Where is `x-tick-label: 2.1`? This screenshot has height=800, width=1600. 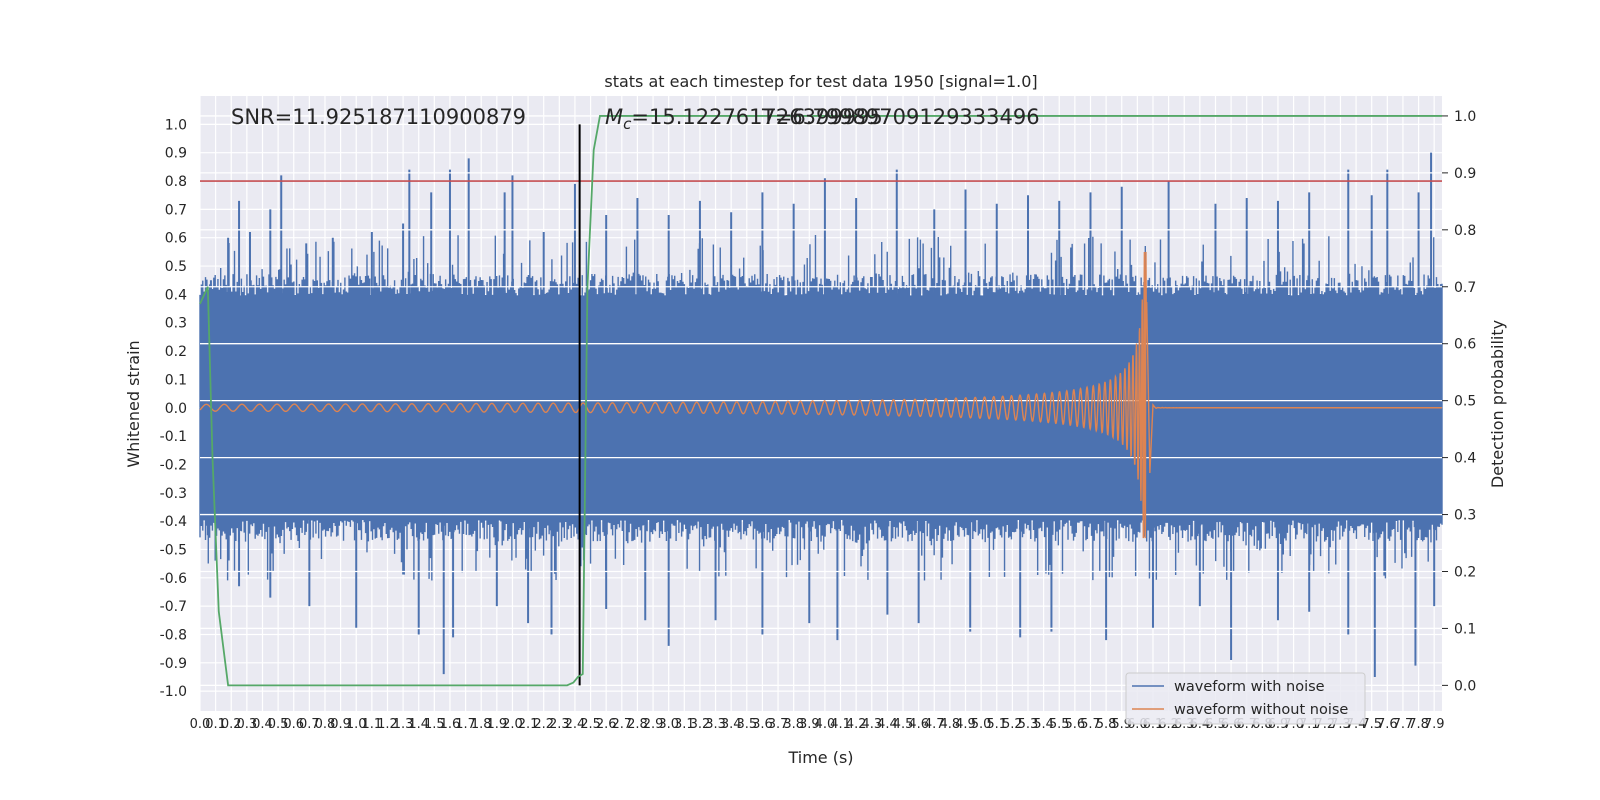
x-tick-label: 2.1 is located at coordinates (528, 724).